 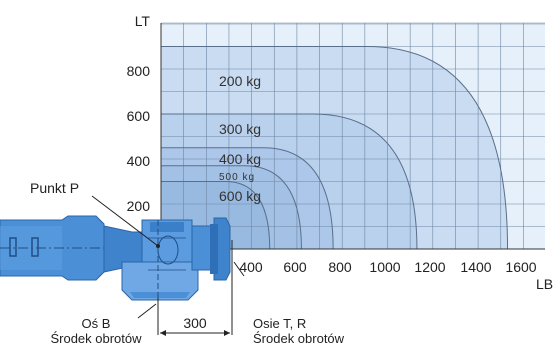 What do you see at coordinates (251, 267) in the screenshot?
I see `x-tick-label: 400` at bounding box center [251, 267].